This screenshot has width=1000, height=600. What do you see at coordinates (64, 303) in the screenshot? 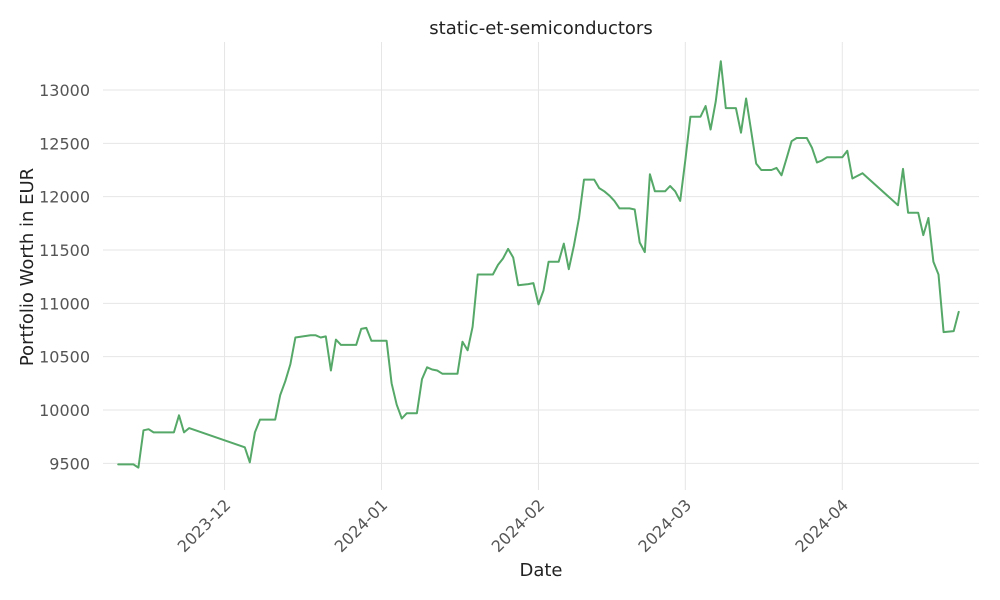
I see `y-tick-label: 11000` at bounding box center [64, 303].